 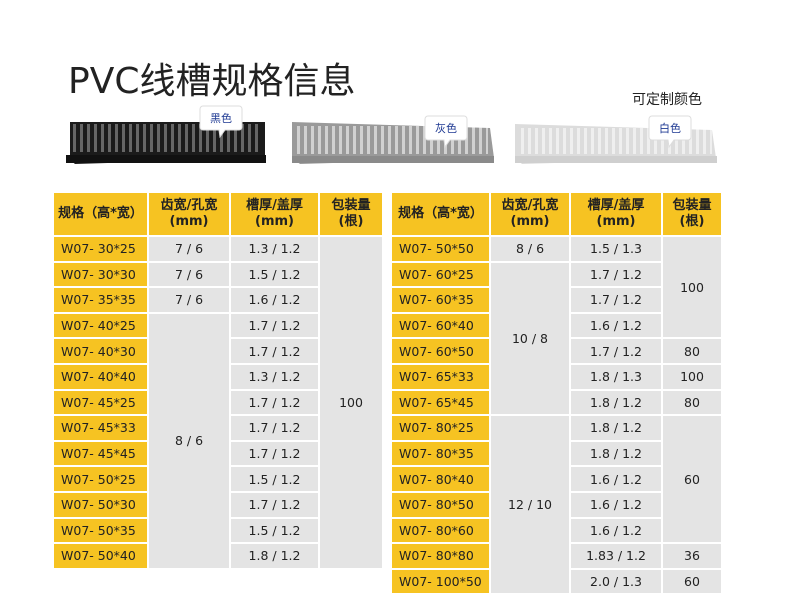 What do you see at coordinates (440, 325) in the screenshot?
I see `spec-cell: W07- 60*40` at bounding box center [440, 325].